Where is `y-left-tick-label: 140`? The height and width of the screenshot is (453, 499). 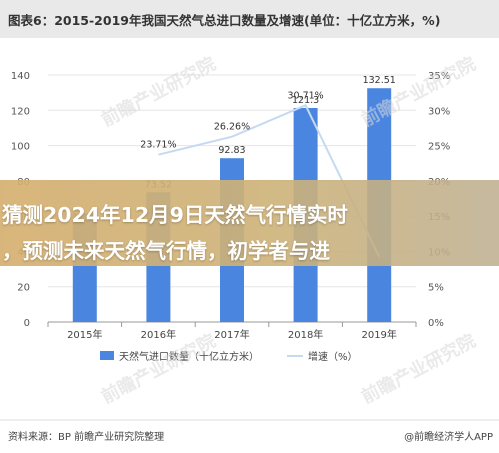 y-left-tick-label: 140 is located at coordinates (20, 76).